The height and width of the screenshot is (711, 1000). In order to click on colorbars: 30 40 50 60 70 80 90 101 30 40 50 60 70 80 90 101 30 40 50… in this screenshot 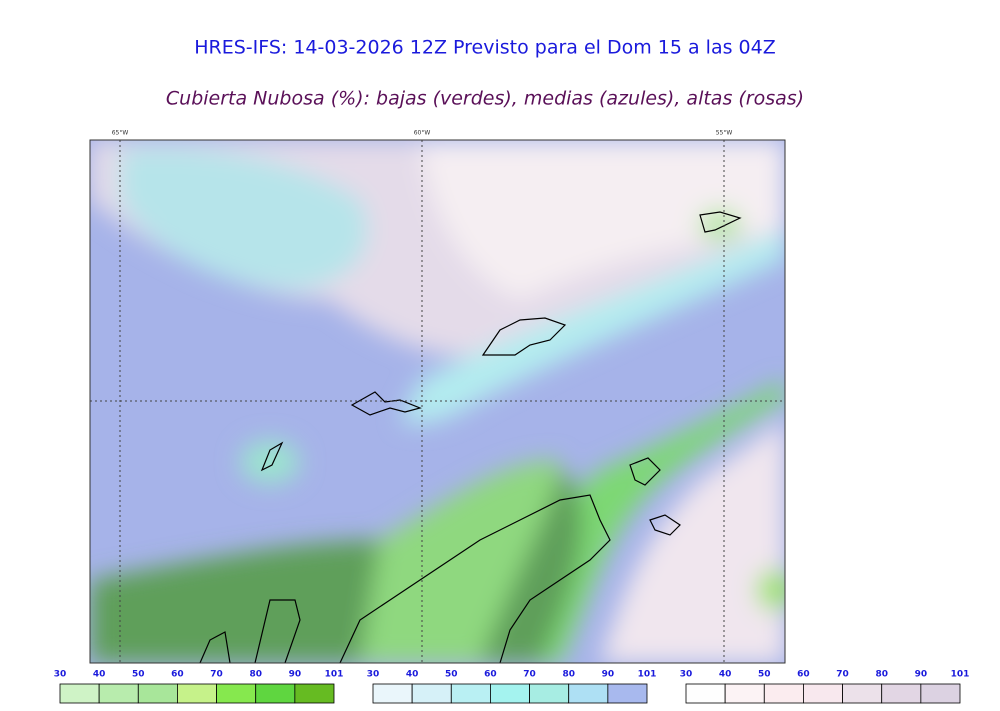, I will do `click(512, 687)`.